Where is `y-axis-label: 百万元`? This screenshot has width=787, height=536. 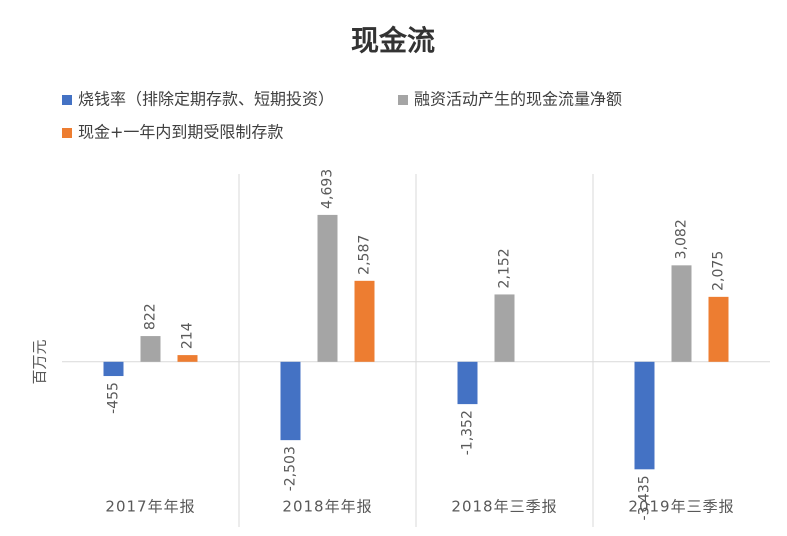 y-axis-label: 百万元 is located at coordinates (40, 361).